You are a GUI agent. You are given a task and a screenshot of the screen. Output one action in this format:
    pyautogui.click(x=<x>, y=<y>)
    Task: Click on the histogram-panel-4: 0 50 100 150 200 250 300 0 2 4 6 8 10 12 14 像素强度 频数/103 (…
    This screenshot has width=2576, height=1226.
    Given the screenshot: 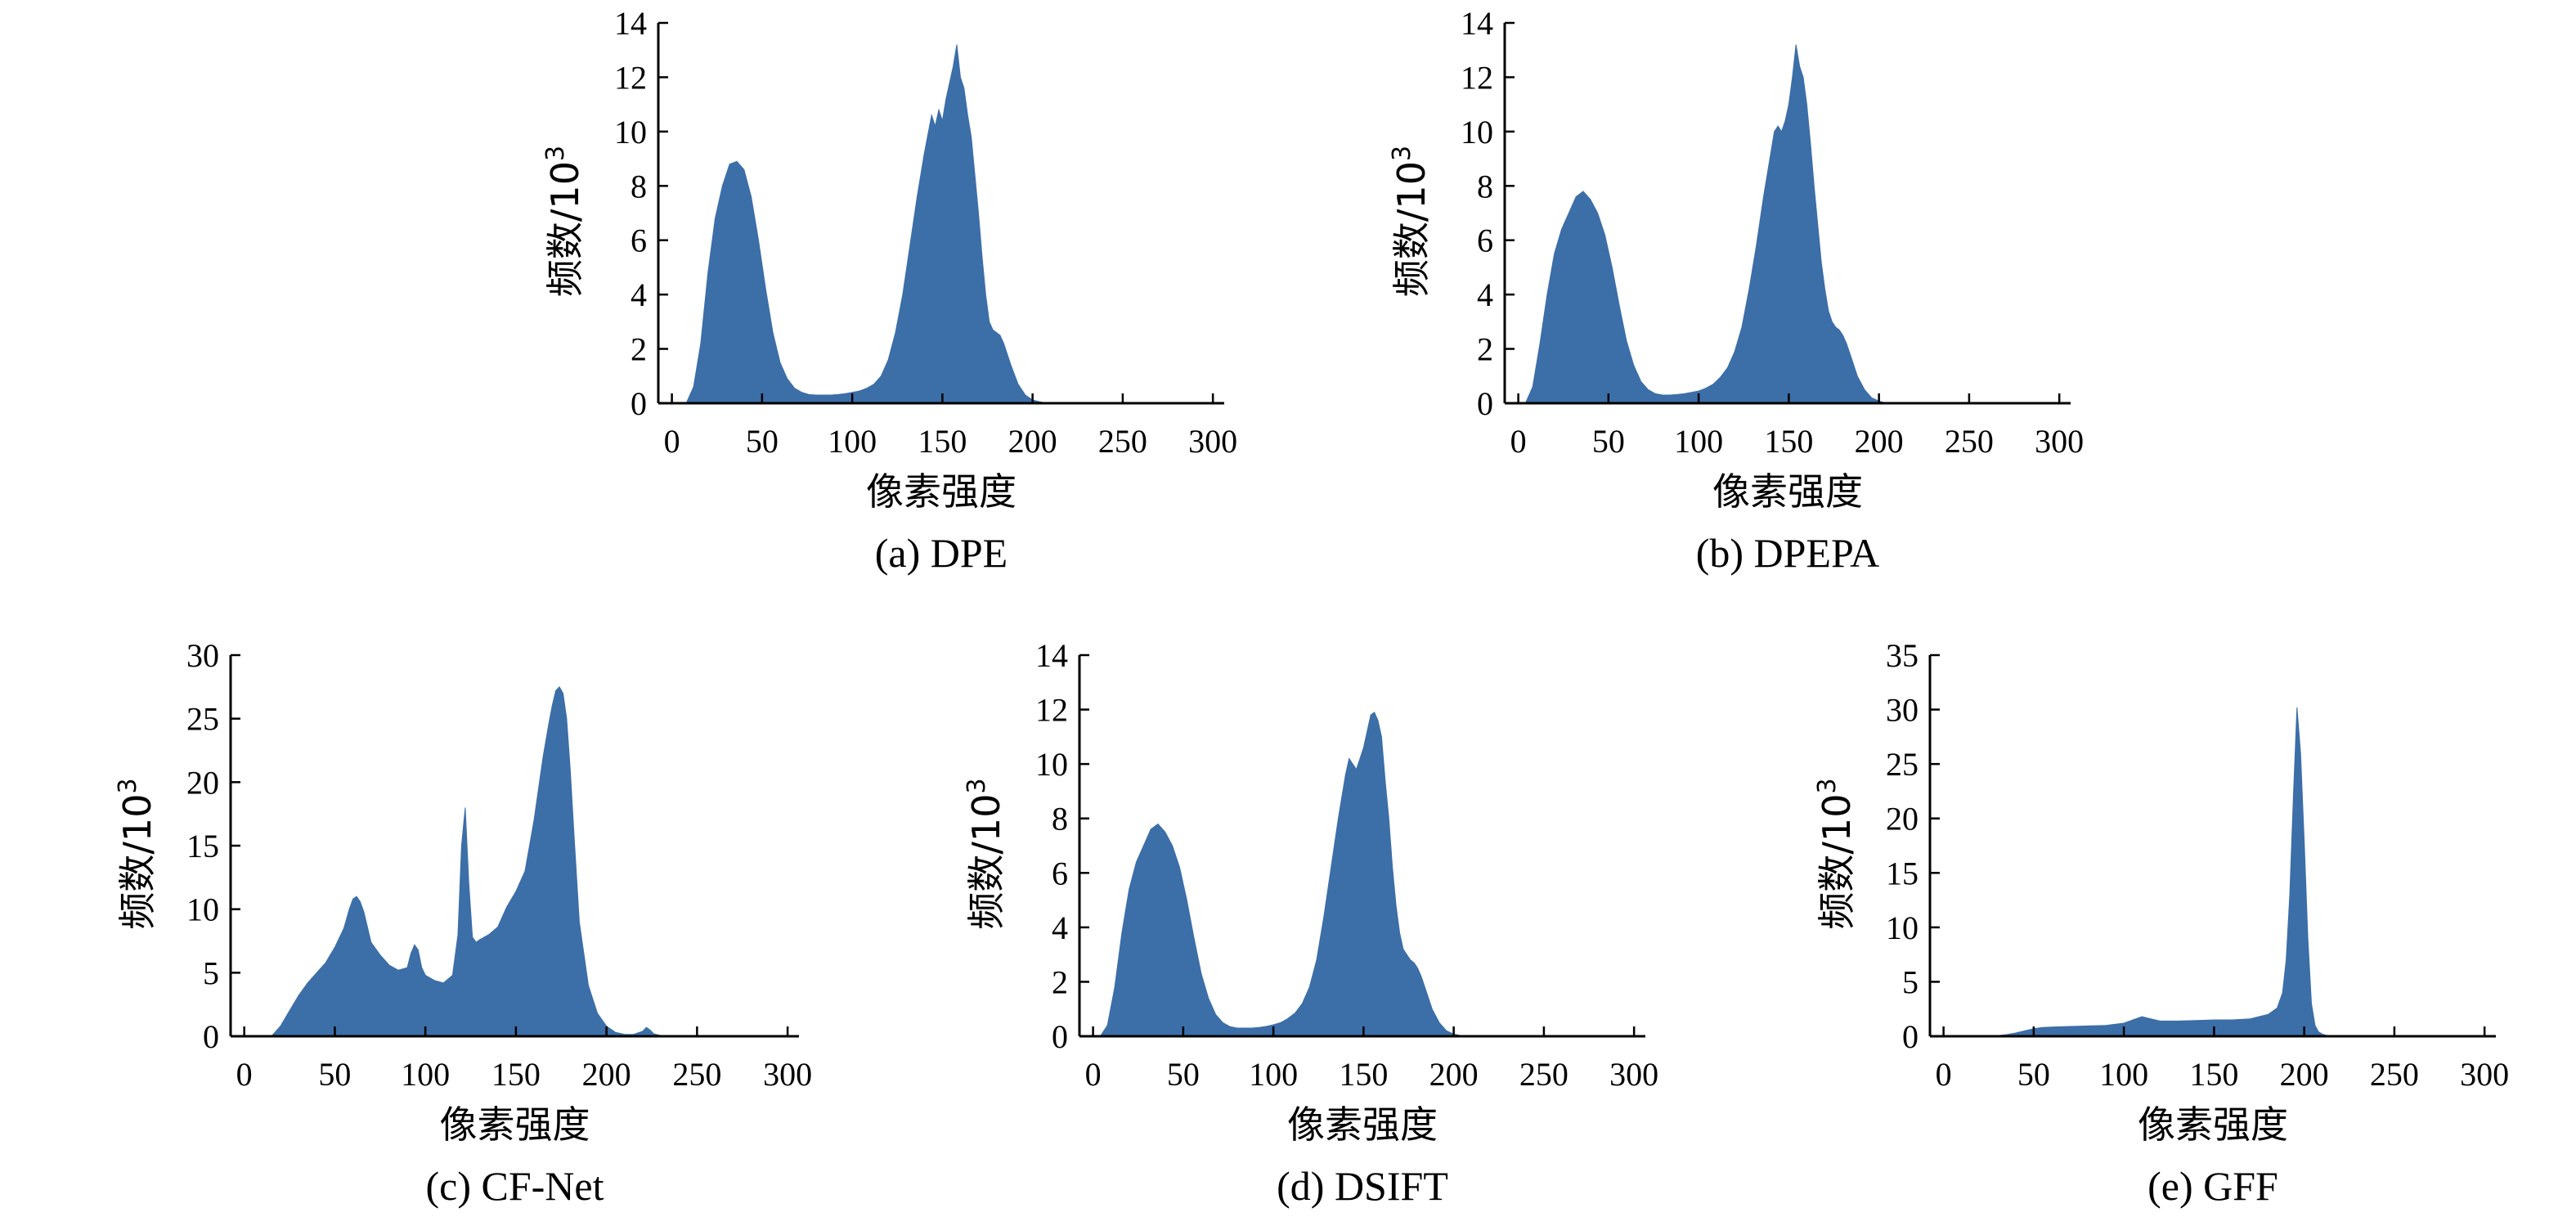 What is the action you would take?
    pyautogui.click(x=1310, y=923)
    